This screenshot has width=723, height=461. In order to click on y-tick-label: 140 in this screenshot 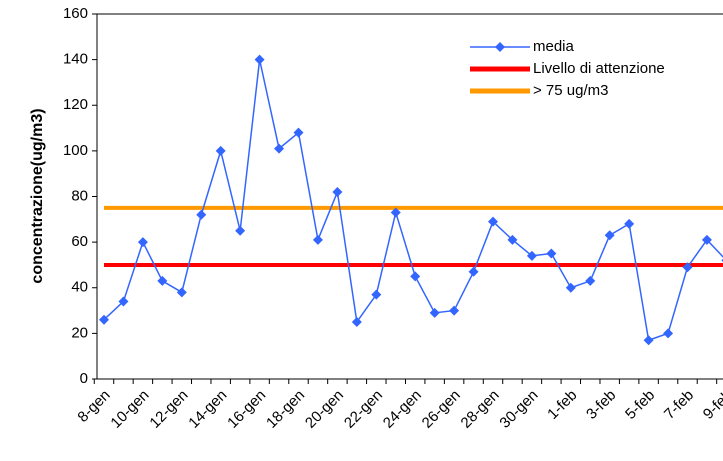, I will do `click(75, 59)`.